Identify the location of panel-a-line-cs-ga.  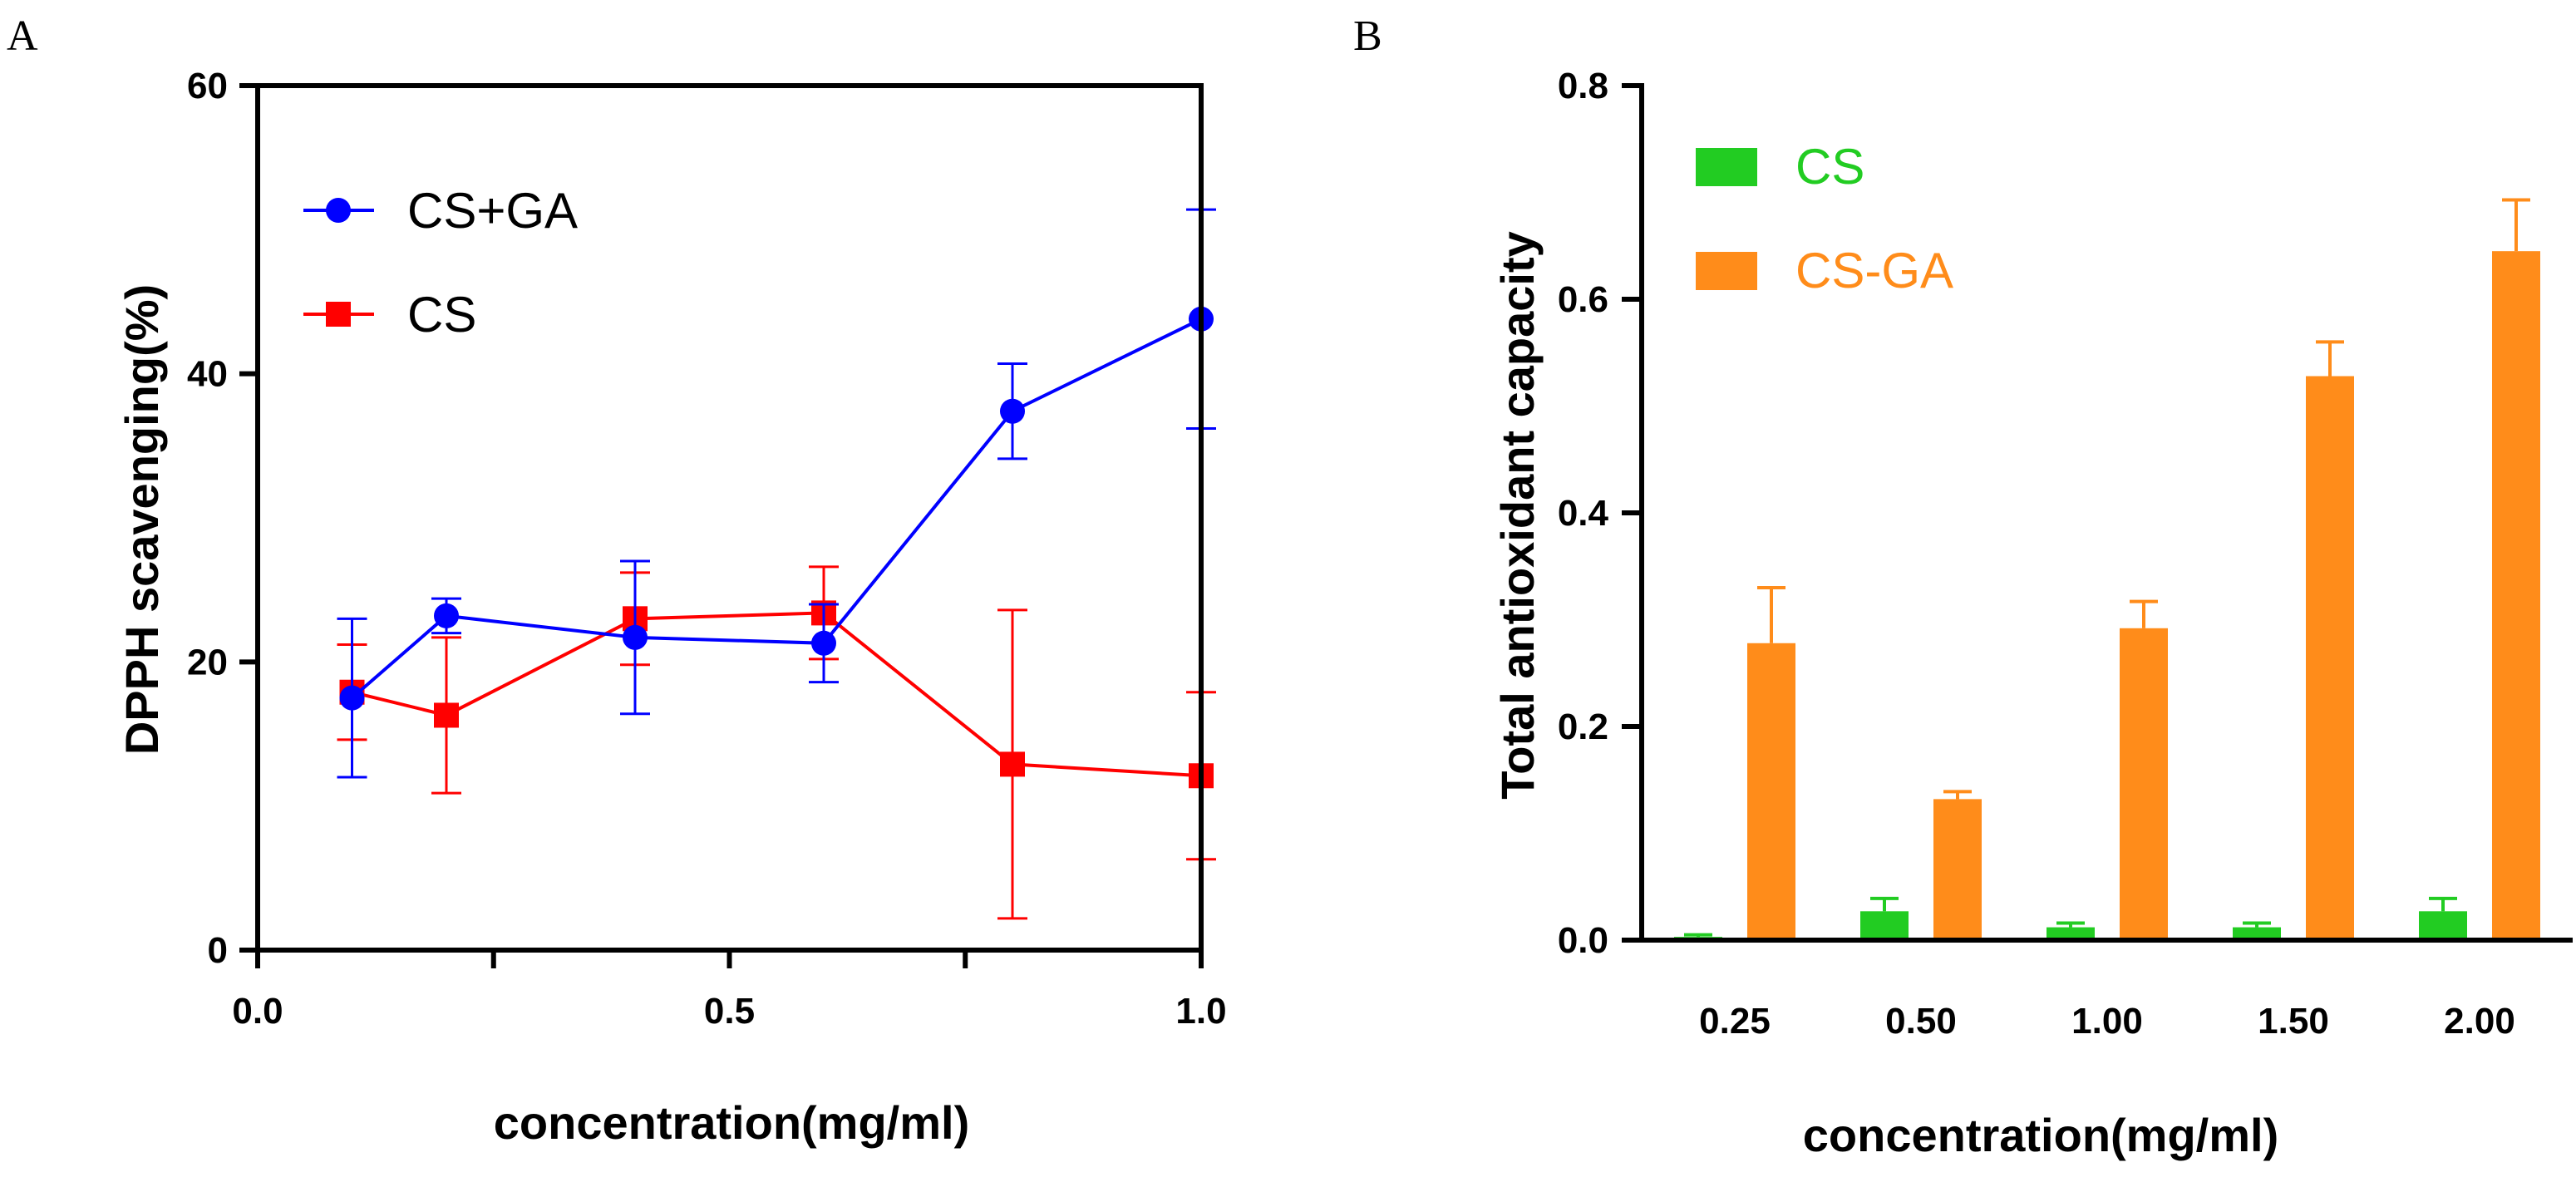
(776, 509).